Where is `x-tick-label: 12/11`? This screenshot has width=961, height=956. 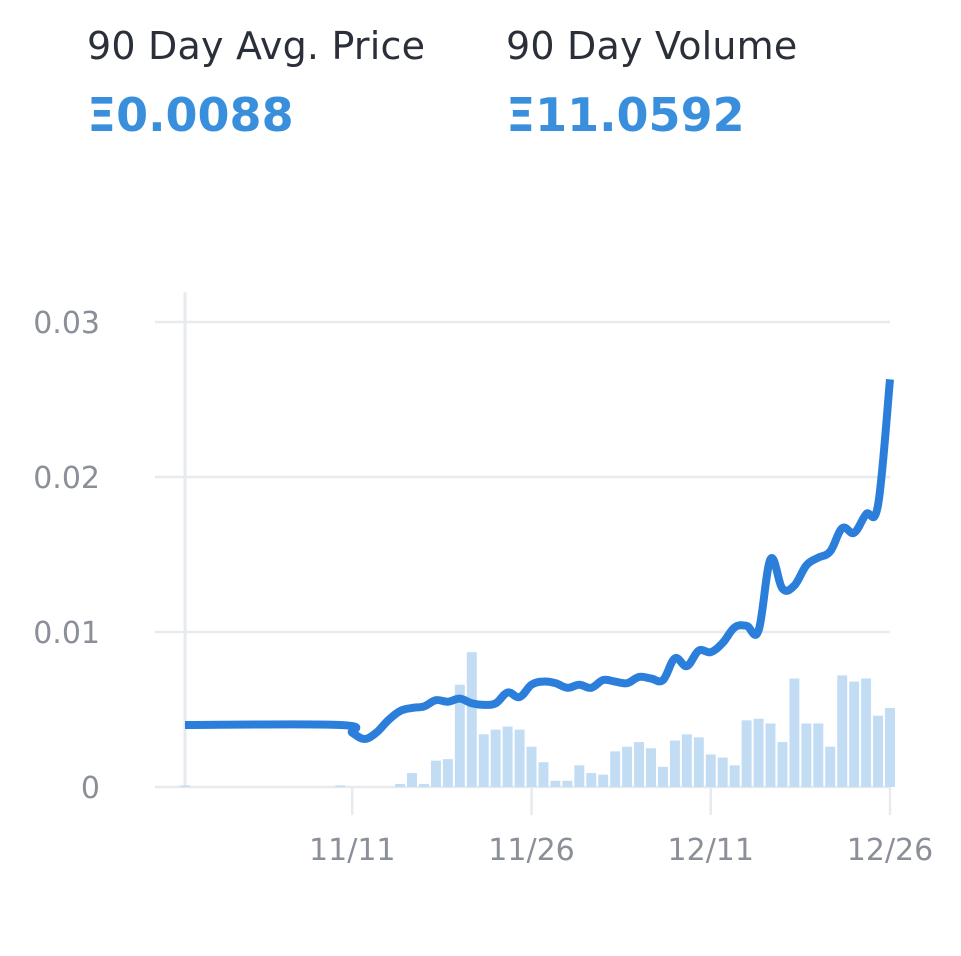
x-tick-label: 12/11 is located at coordinates (711, 850).